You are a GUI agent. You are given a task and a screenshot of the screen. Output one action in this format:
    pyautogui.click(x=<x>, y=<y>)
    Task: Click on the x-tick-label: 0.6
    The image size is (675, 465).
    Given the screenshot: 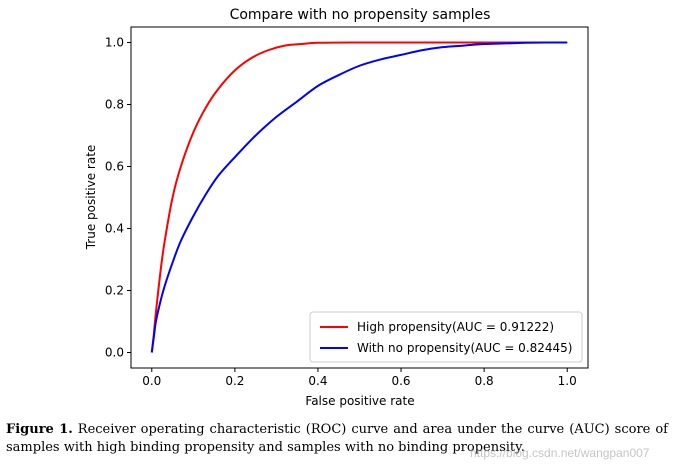 What is the action you would take?
    pyautogui.click(x=400, y=381)
    